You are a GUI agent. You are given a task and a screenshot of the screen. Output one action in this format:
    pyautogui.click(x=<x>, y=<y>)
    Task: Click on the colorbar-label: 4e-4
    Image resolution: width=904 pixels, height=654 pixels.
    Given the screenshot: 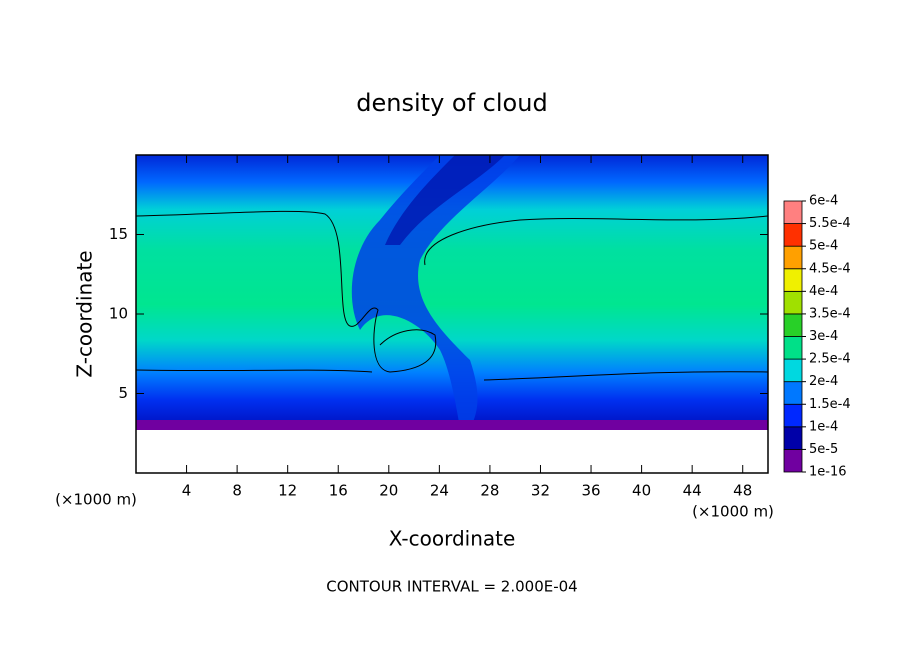 What is the action you would take?
    pyautogui.click(x=823, y=291)
    